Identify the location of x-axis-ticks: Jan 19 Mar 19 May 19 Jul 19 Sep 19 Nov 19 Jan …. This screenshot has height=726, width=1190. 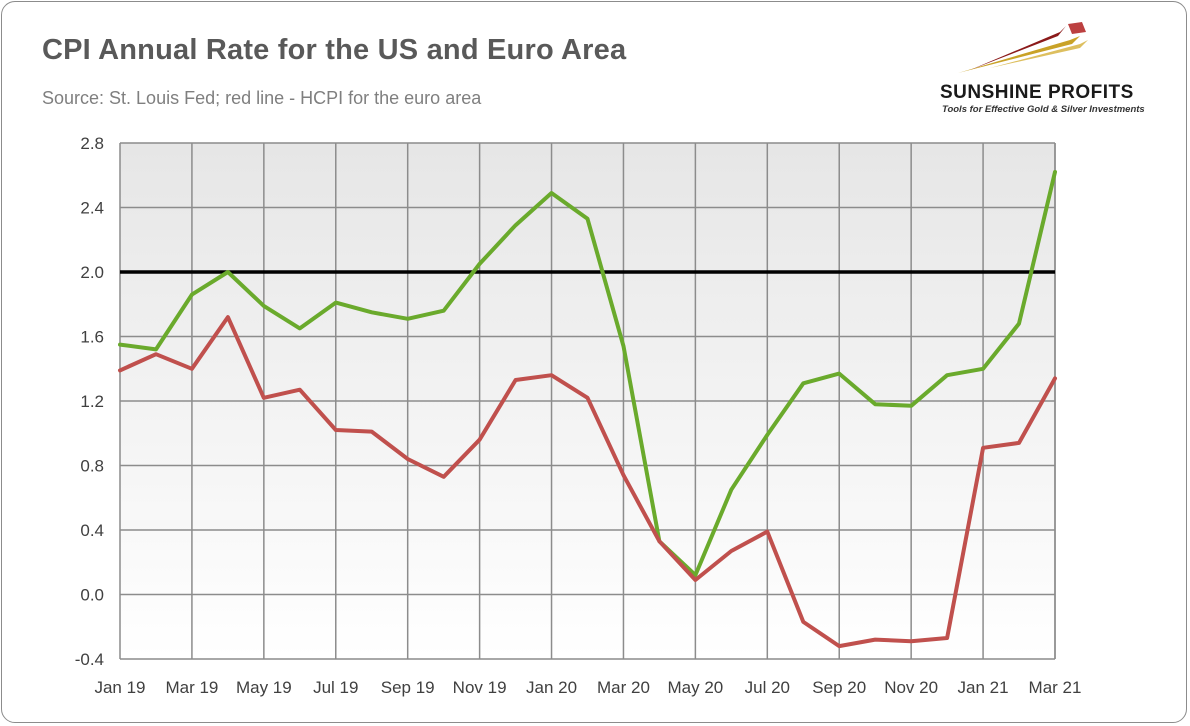
(587, 687).